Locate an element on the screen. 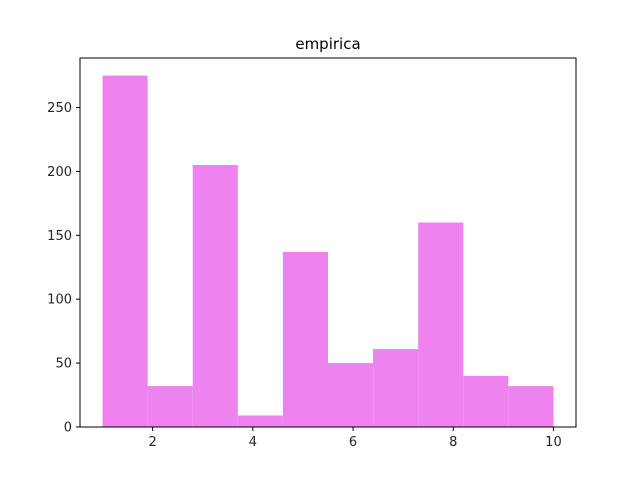 This screenshot has width=640, height=480. y-tick-label: 100 is located at coordinates (59, 300).